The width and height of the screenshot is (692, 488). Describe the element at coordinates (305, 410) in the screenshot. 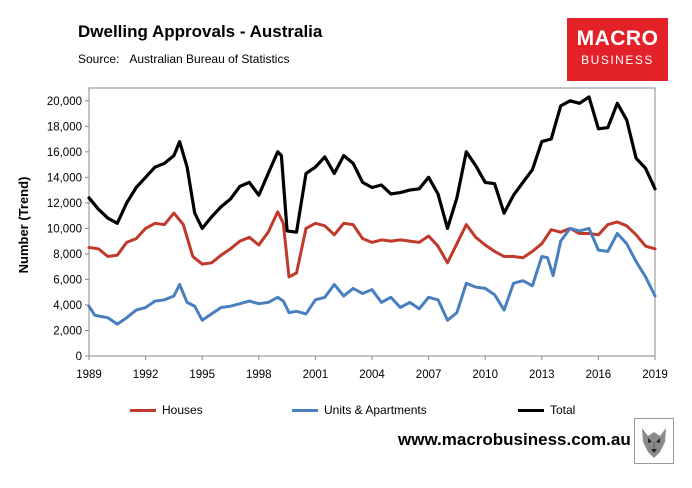

I see `legend-swatch-units` at that location.